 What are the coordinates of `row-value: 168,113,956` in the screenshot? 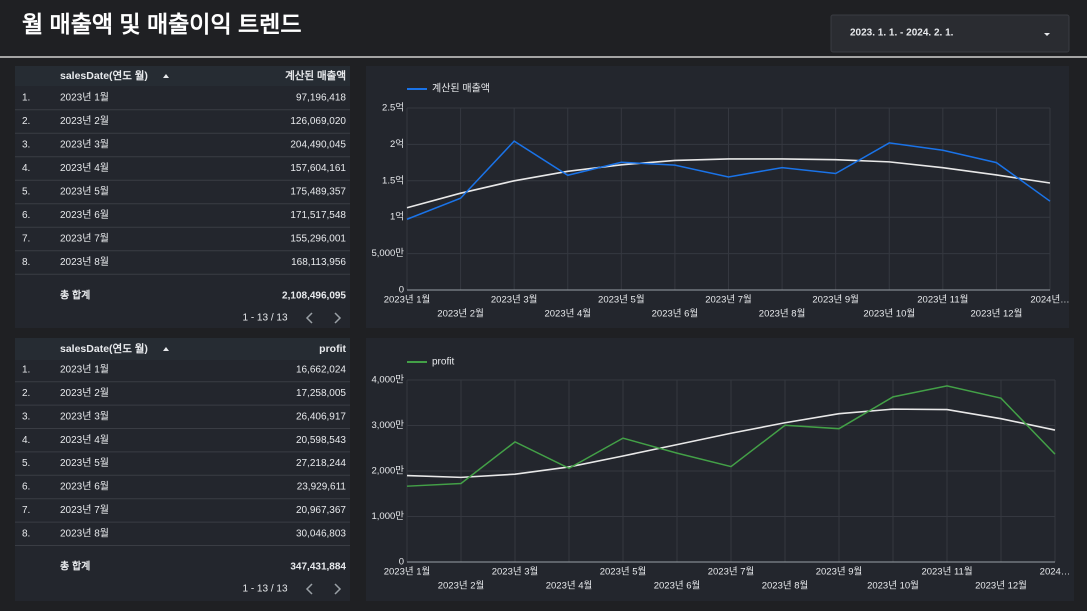 It's located at (318, 262).